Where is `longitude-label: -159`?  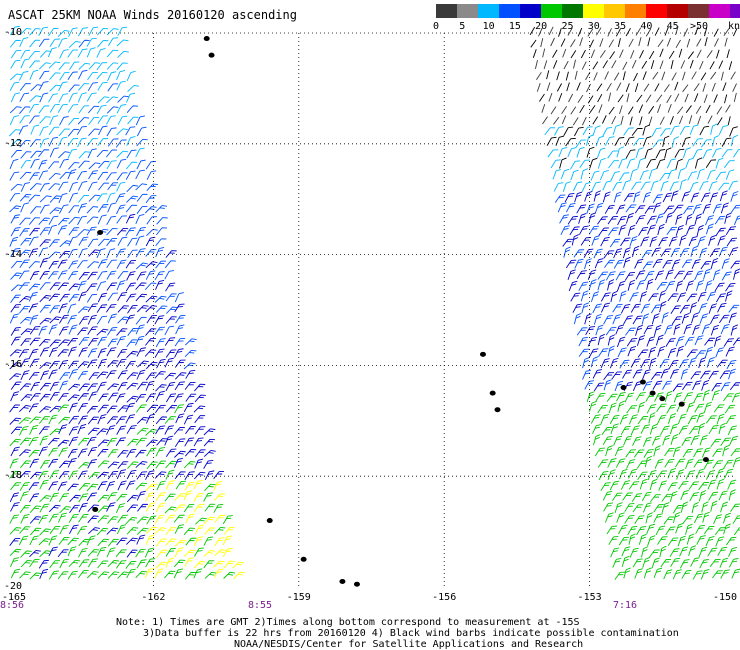
longitude-label: -159 is located at coordinates (298, 597).